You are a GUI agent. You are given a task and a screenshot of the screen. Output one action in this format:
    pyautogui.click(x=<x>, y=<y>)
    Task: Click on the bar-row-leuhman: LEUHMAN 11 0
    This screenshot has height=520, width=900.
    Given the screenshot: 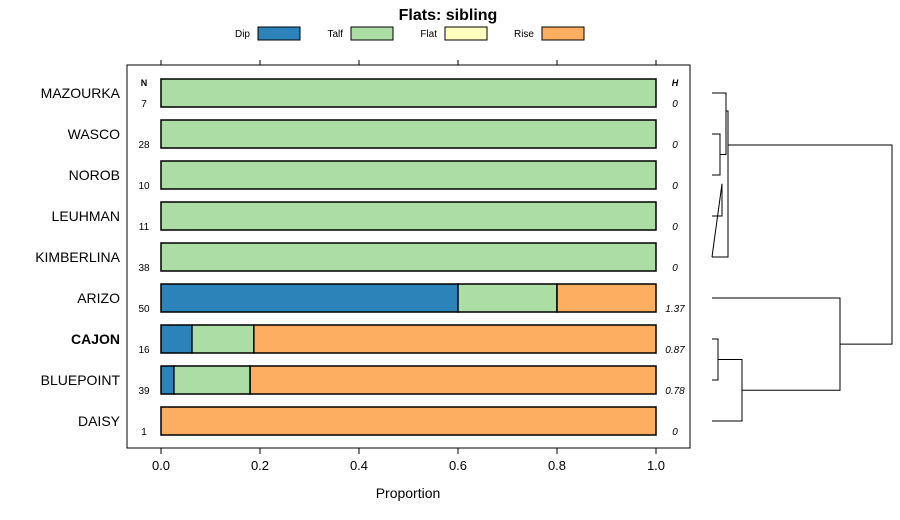 What is the action you would take?
    pyautogui.click(x=365, y=217)
    